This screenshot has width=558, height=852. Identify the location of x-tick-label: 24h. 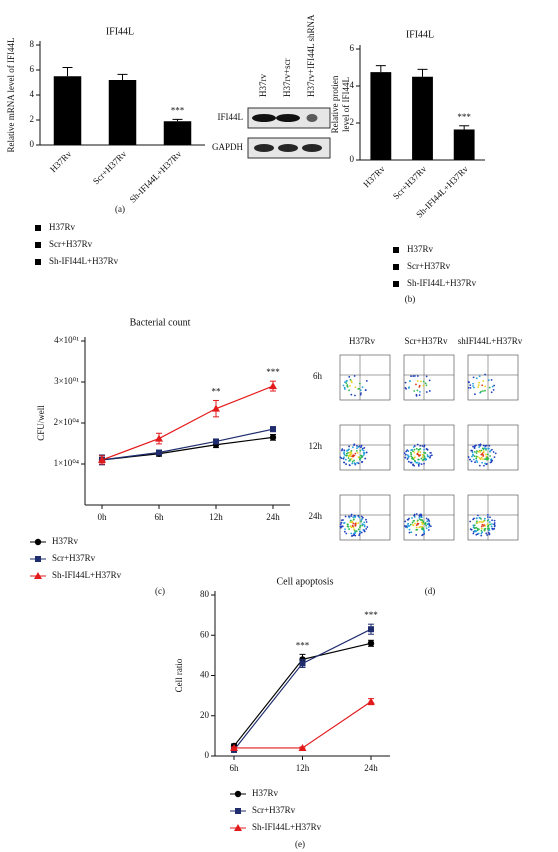
(371, 768).